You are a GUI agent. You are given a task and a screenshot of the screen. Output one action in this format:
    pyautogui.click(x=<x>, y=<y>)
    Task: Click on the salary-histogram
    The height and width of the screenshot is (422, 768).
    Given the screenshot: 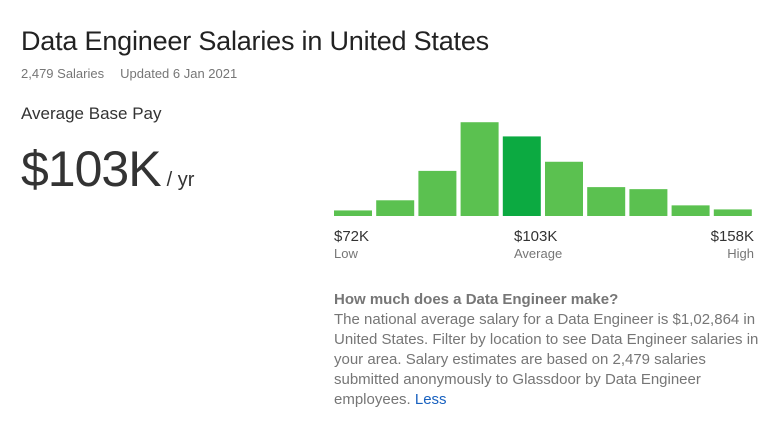 What is the action you would take?
    pyautogui.click(x=543, y=169)
    